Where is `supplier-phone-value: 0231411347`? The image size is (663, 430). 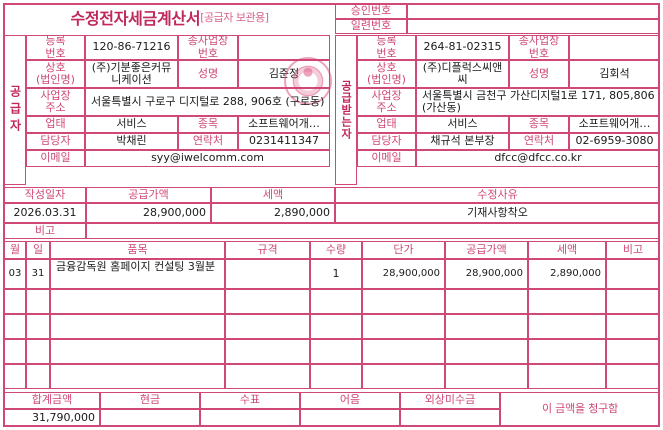 supplier-phone-value: 0231411347 is located at coordinates (284, 141).